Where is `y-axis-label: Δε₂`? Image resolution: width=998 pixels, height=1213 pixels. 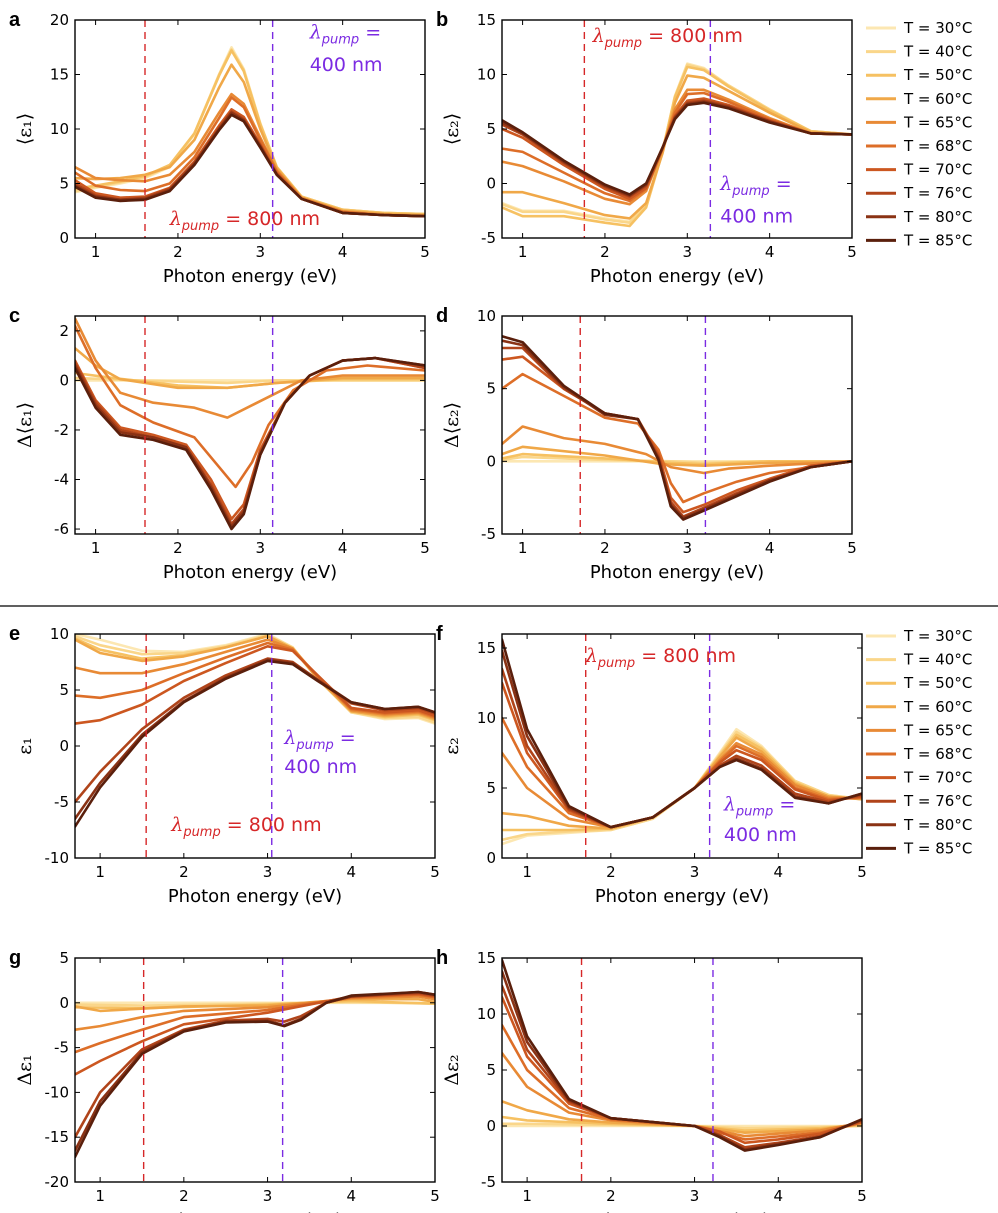 y-axis-label: Δε₂ is located at coordinates (452, 1069).